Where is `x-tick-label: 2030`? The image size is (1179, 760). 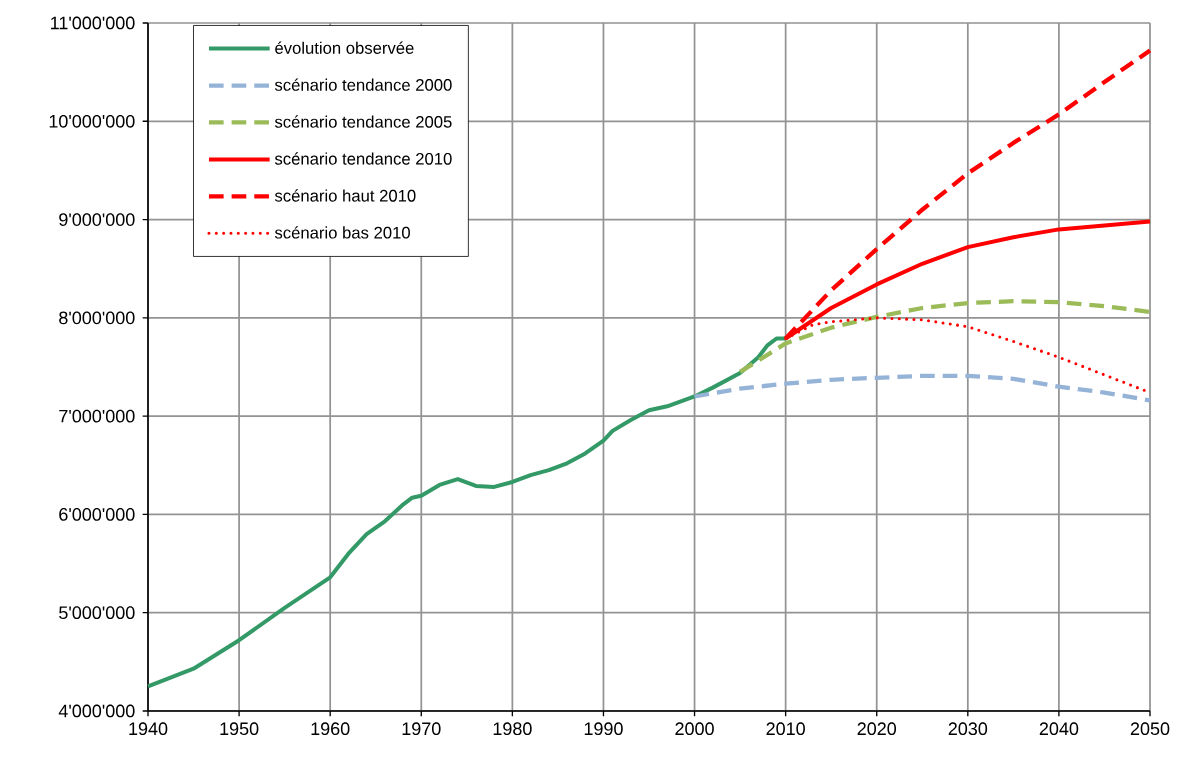
x-tick-label: 2030 is located at coordinates (968, 729).